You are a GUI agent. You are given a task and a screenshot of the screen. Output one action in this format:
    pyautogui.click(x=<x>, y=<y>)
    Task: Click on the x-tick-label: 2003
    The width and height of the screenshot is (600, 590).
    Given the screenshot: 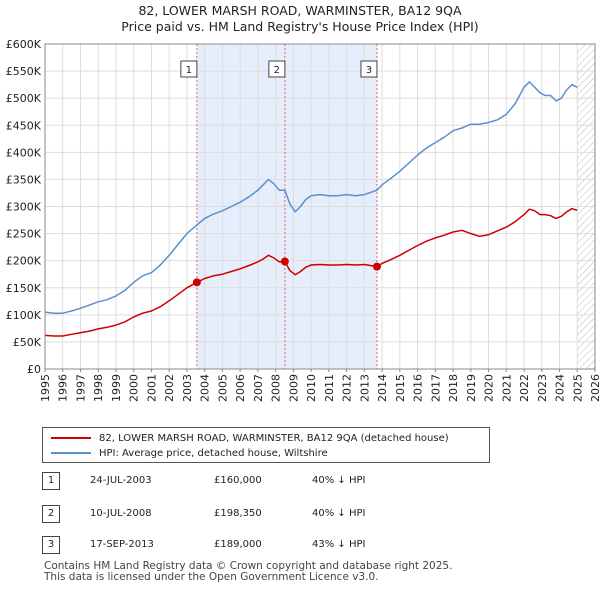 What is the action you would take?
    pyautogui.click(x=187, y=388)
    